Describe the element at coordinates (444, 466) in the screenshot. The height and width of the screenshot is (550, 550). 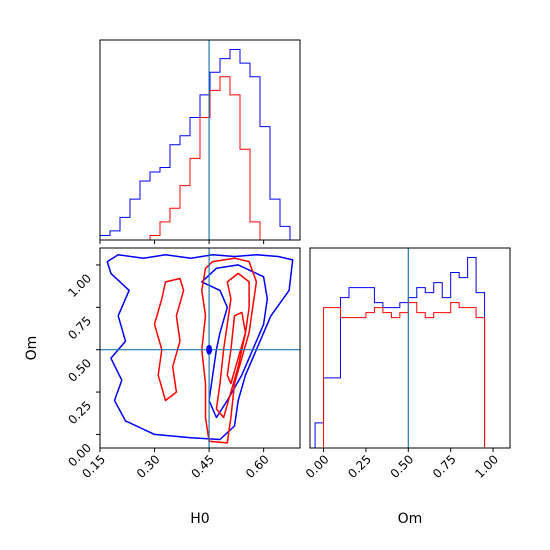
I see `x-tick-label: 0.75` at that location.